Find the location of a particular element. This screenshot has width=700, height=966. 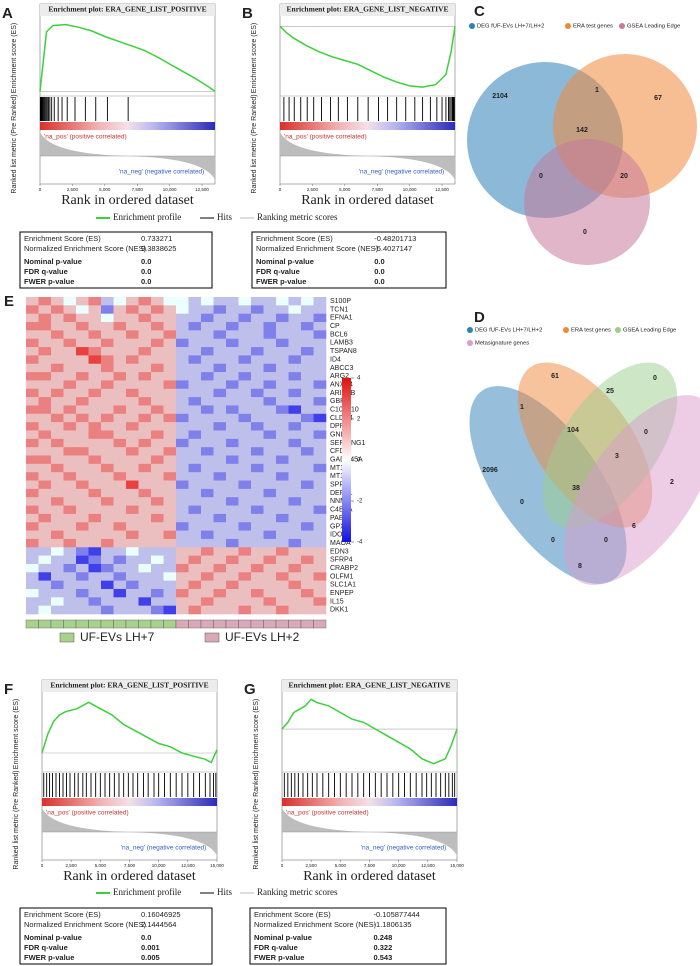

stat-label: FDR q-value is located at coordinates (278, 271).